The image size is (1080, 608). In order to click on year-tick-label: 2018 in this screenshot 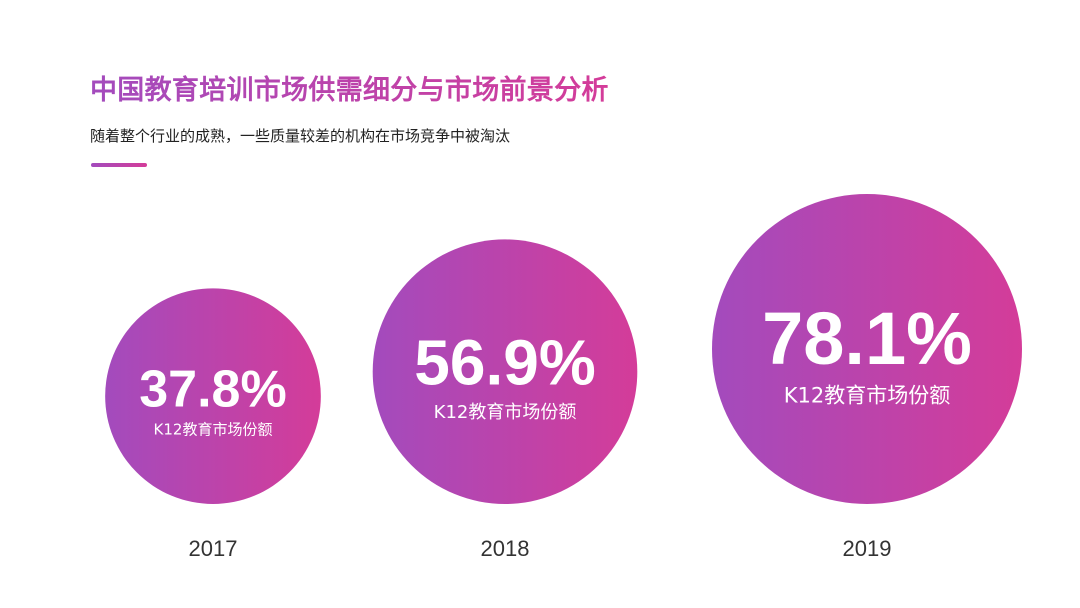, I will do `click(505, 548)`.